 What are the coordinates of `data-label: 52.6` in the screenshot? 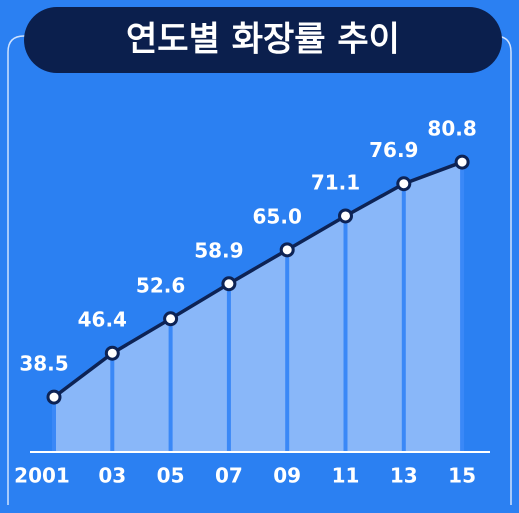 It's located at (160, 285).